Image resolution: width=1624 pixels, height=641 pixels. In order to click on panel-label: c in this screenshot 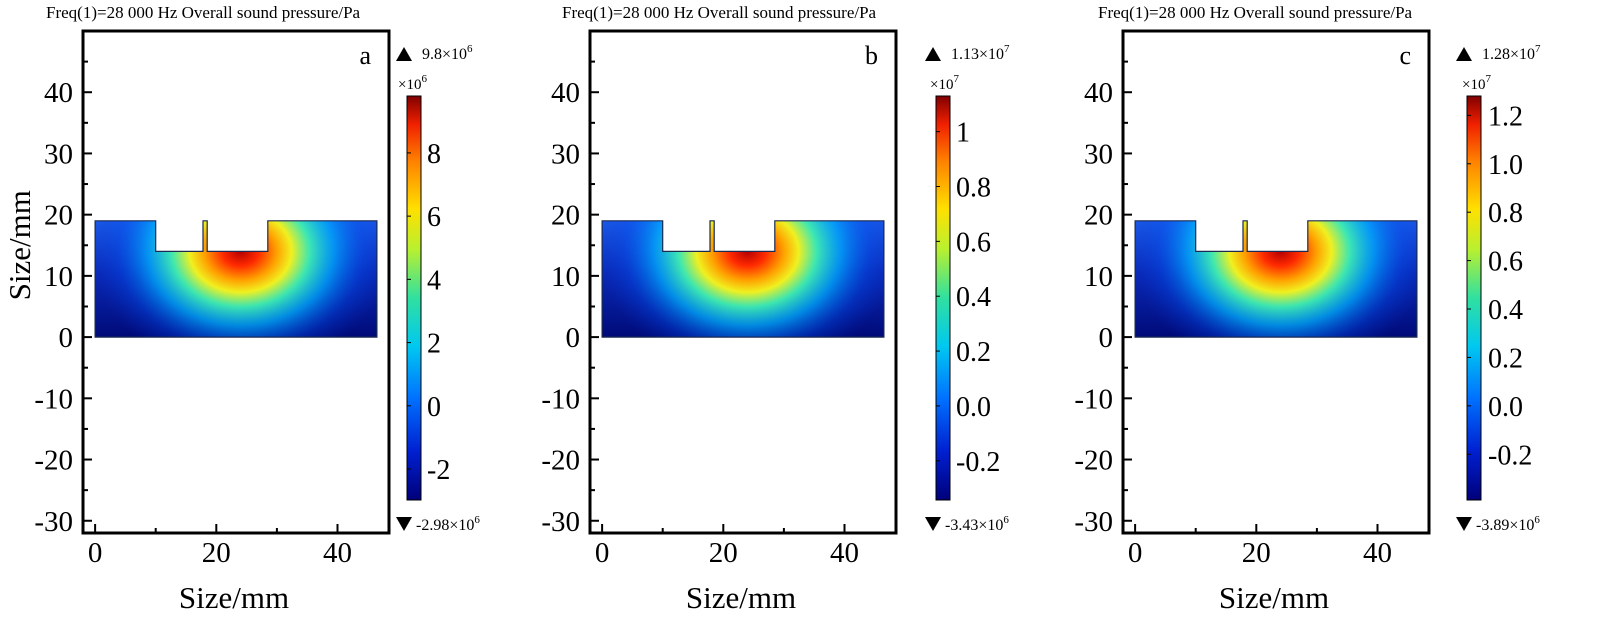, I will do `click(1405, 55)`.